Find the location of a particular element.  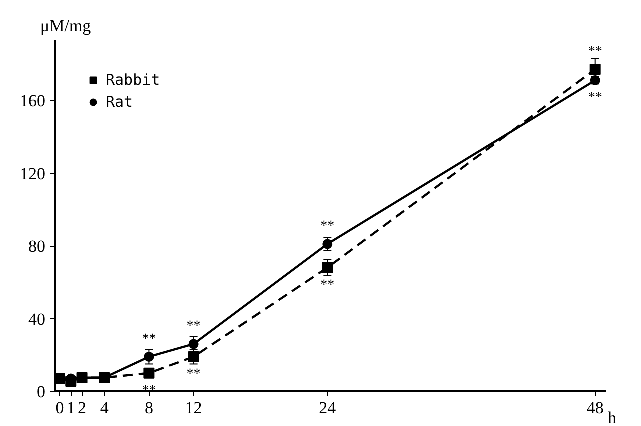

y-tick-label: 80 is located at coordinates (37, 246).